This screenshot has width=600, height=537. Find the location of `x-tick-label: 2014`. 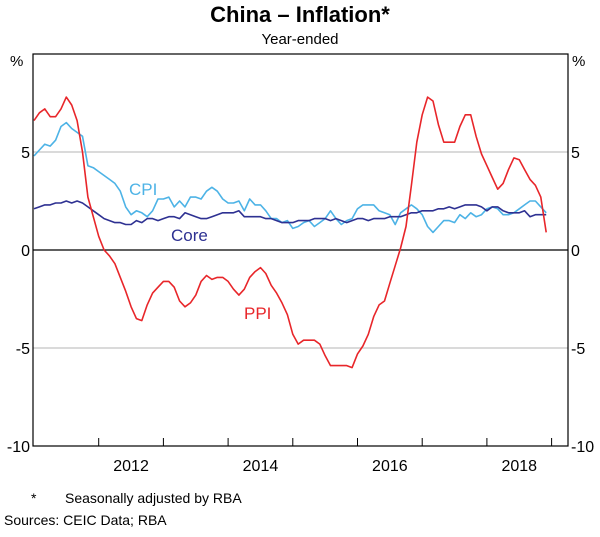

x-tick-label: 2014 is located at coordinates (261, 466).